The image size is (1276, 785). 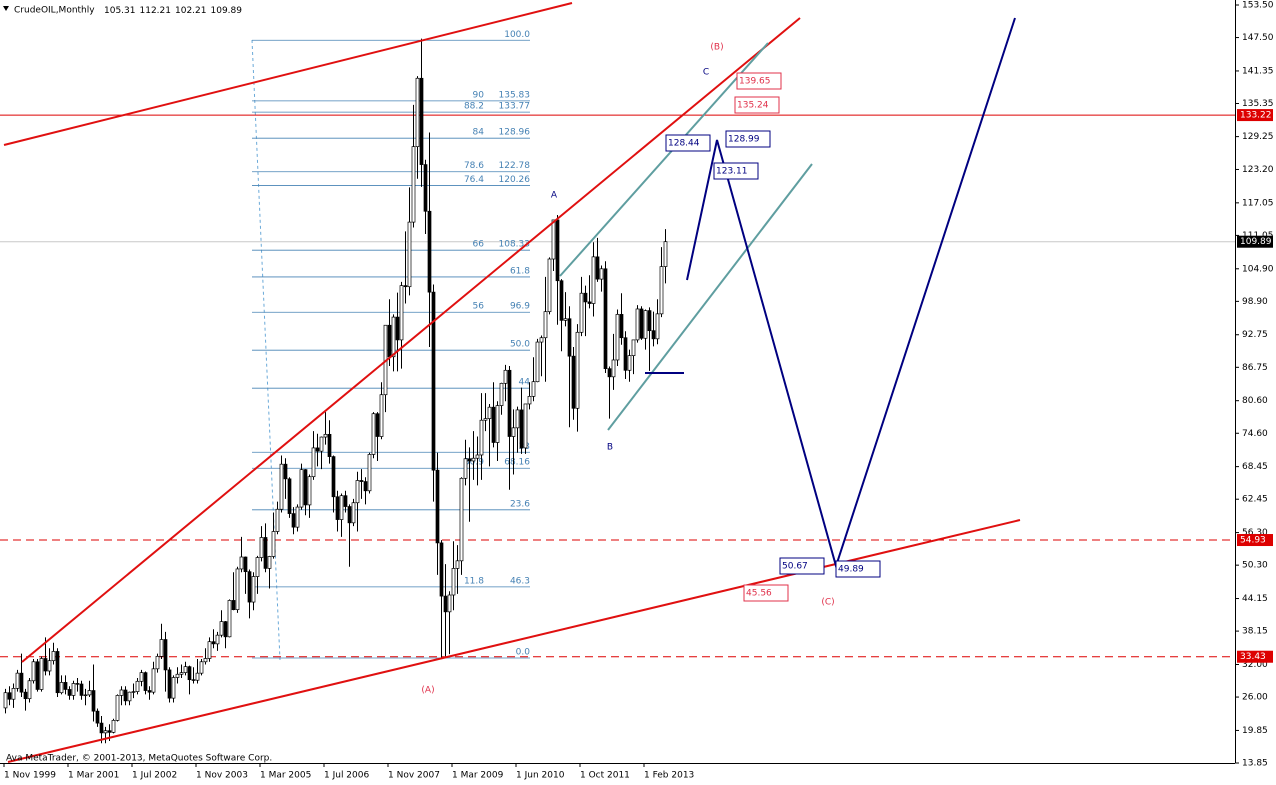 I want to click on price-note: 135.24, so click(x=753, y=106).